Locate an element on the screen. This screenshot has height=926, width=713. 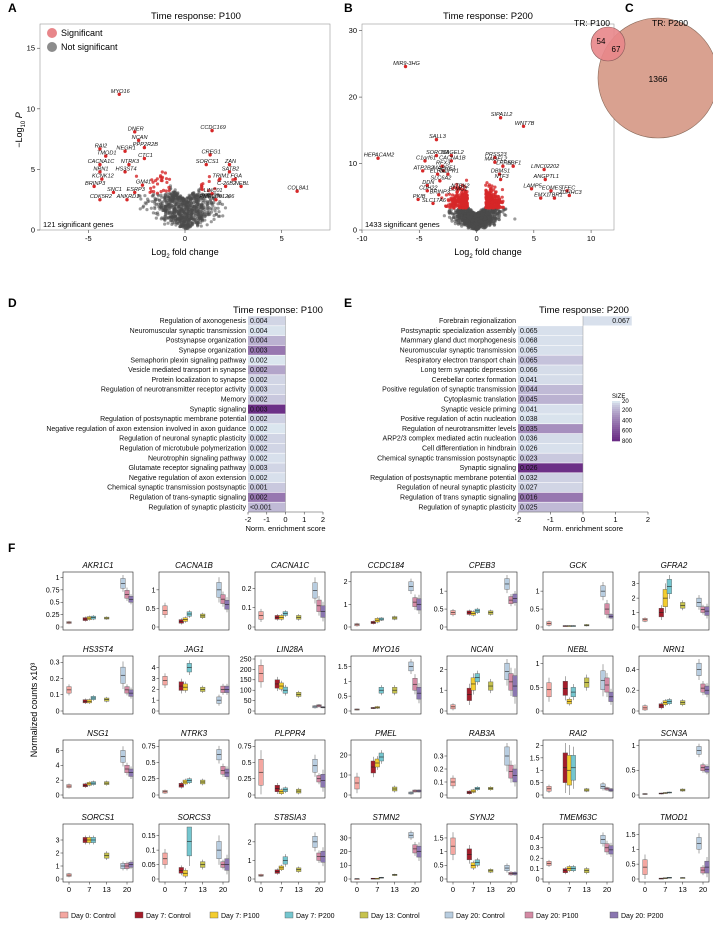
legend-swatch-significant is located at coordinates (52, 33).